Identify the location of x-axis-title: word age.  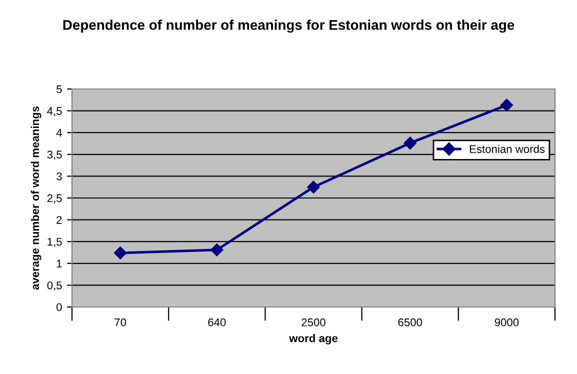
(313, 339).